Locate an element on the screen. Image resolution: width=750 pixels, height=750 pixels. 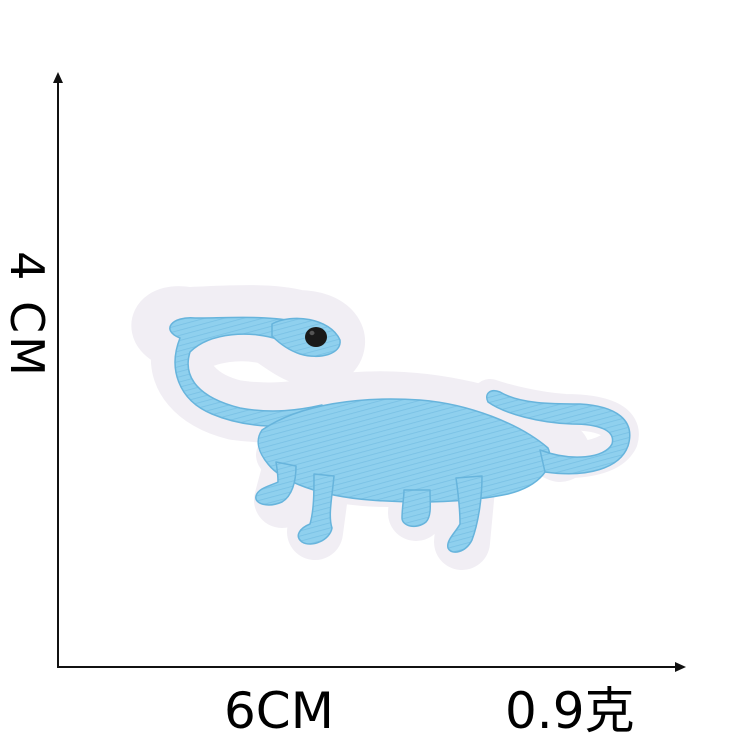
vertical-axis-arrow is located at coordinates (58, 77).